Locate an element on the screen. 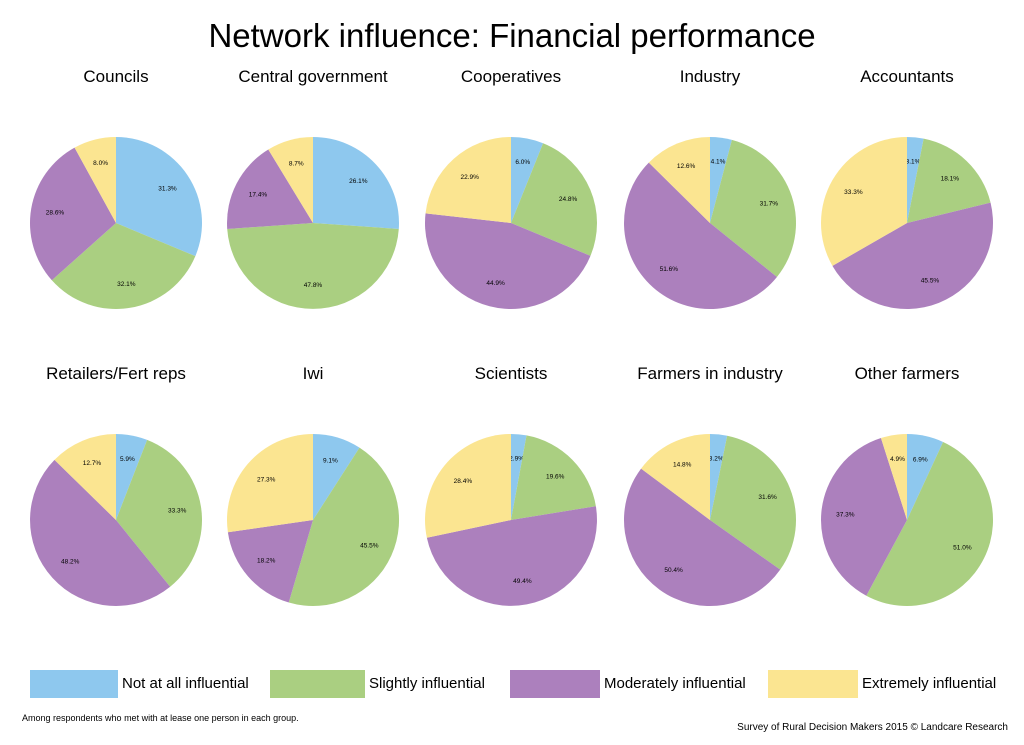 This screenshot has height=745, width=1024. page-title: Network influence: Financial performance is located at coordinates (512, 35).